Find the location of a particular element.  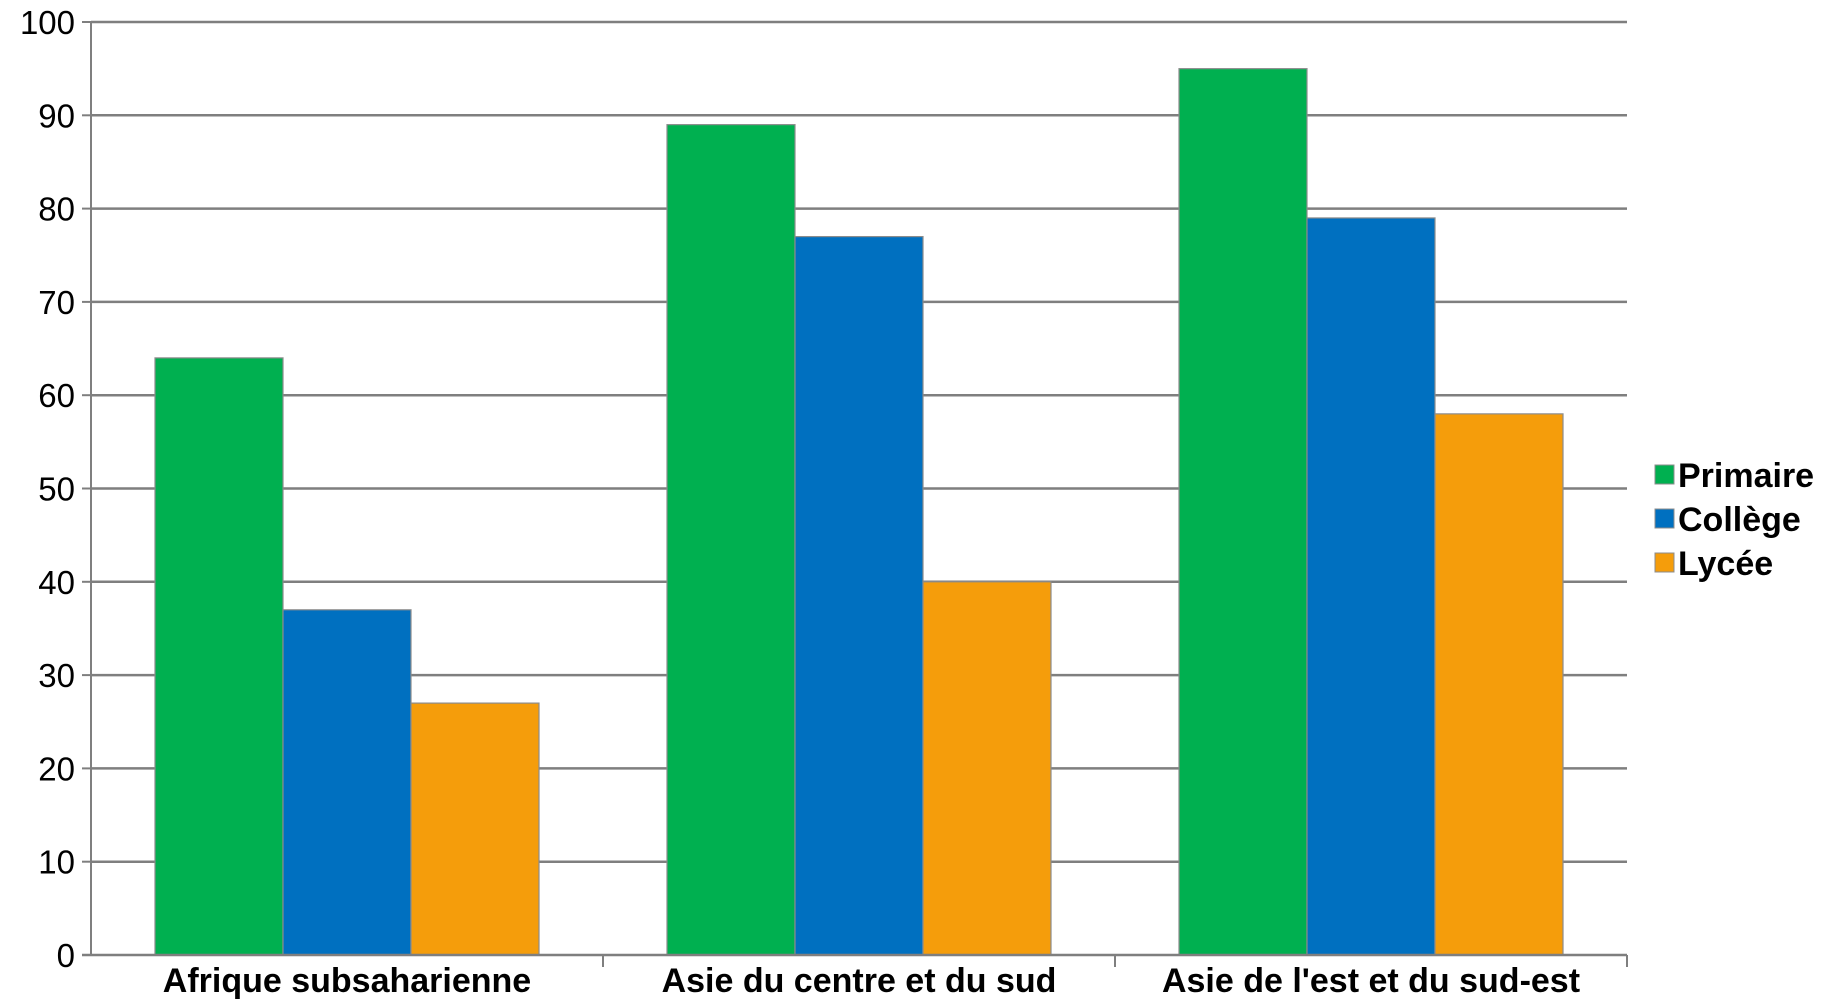

x-category-label: Afrique subsaharienne is located at coordinates (347, 981).